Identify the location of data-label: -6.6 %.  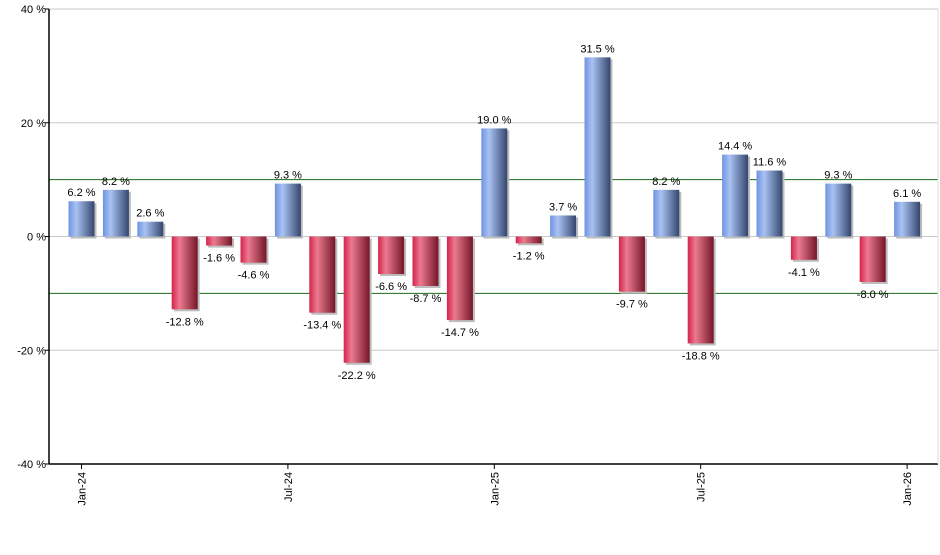
(391, 287).